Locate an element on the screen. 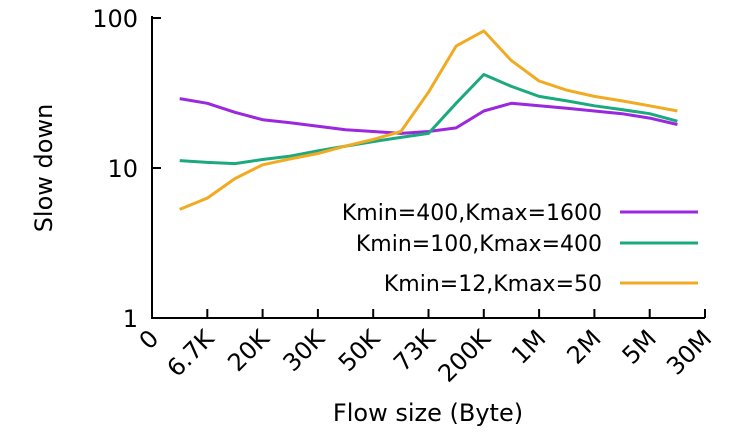 The width and height of the screenshot is (738, 440). x-tick-label: 0 is located at coordinates (149, 339).